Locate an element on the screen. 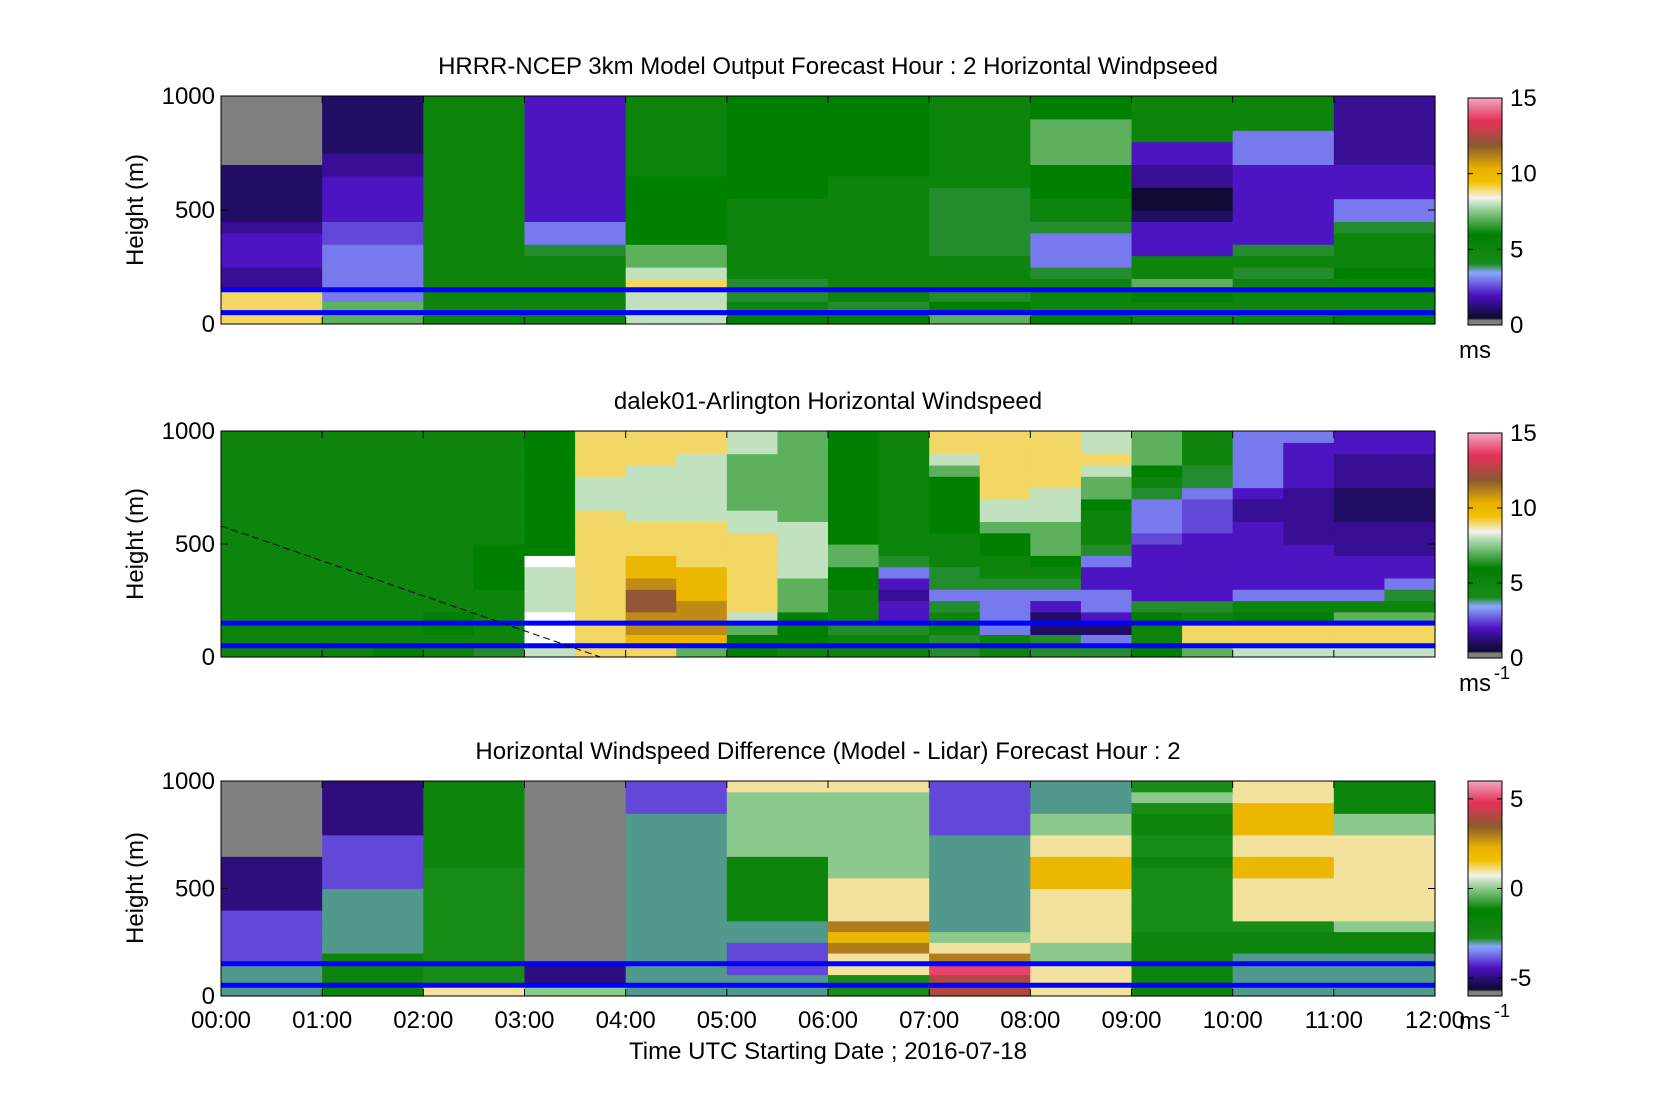 Image resolution: width=1680 pixels, height=1102 pixels. x-tick-label: 06:00 is located at coordinates (828, 1020).